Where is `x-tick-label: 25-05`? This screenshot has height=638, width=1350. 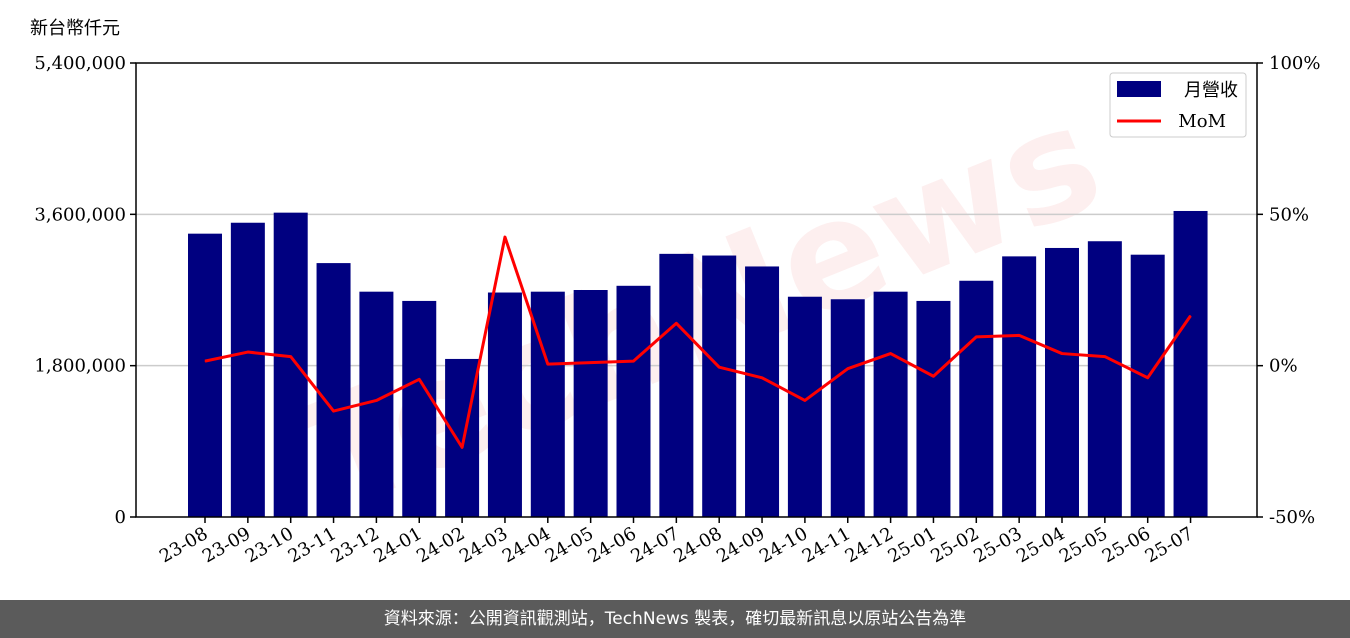
x-tick-label: 25-05 is located at coordinates (1083, 545).